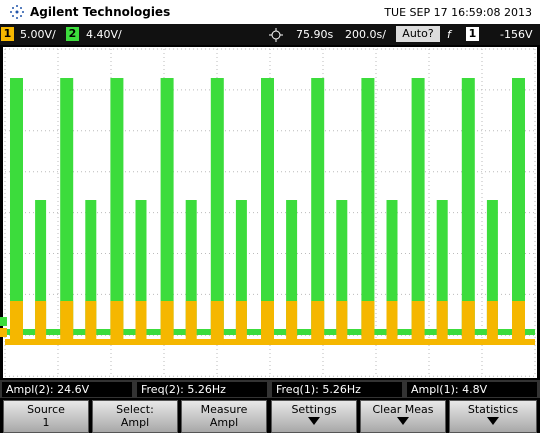 Image resolution: width=540 pixels, height=433 pixels. I want to click on delay-icon, so click(276, 35).